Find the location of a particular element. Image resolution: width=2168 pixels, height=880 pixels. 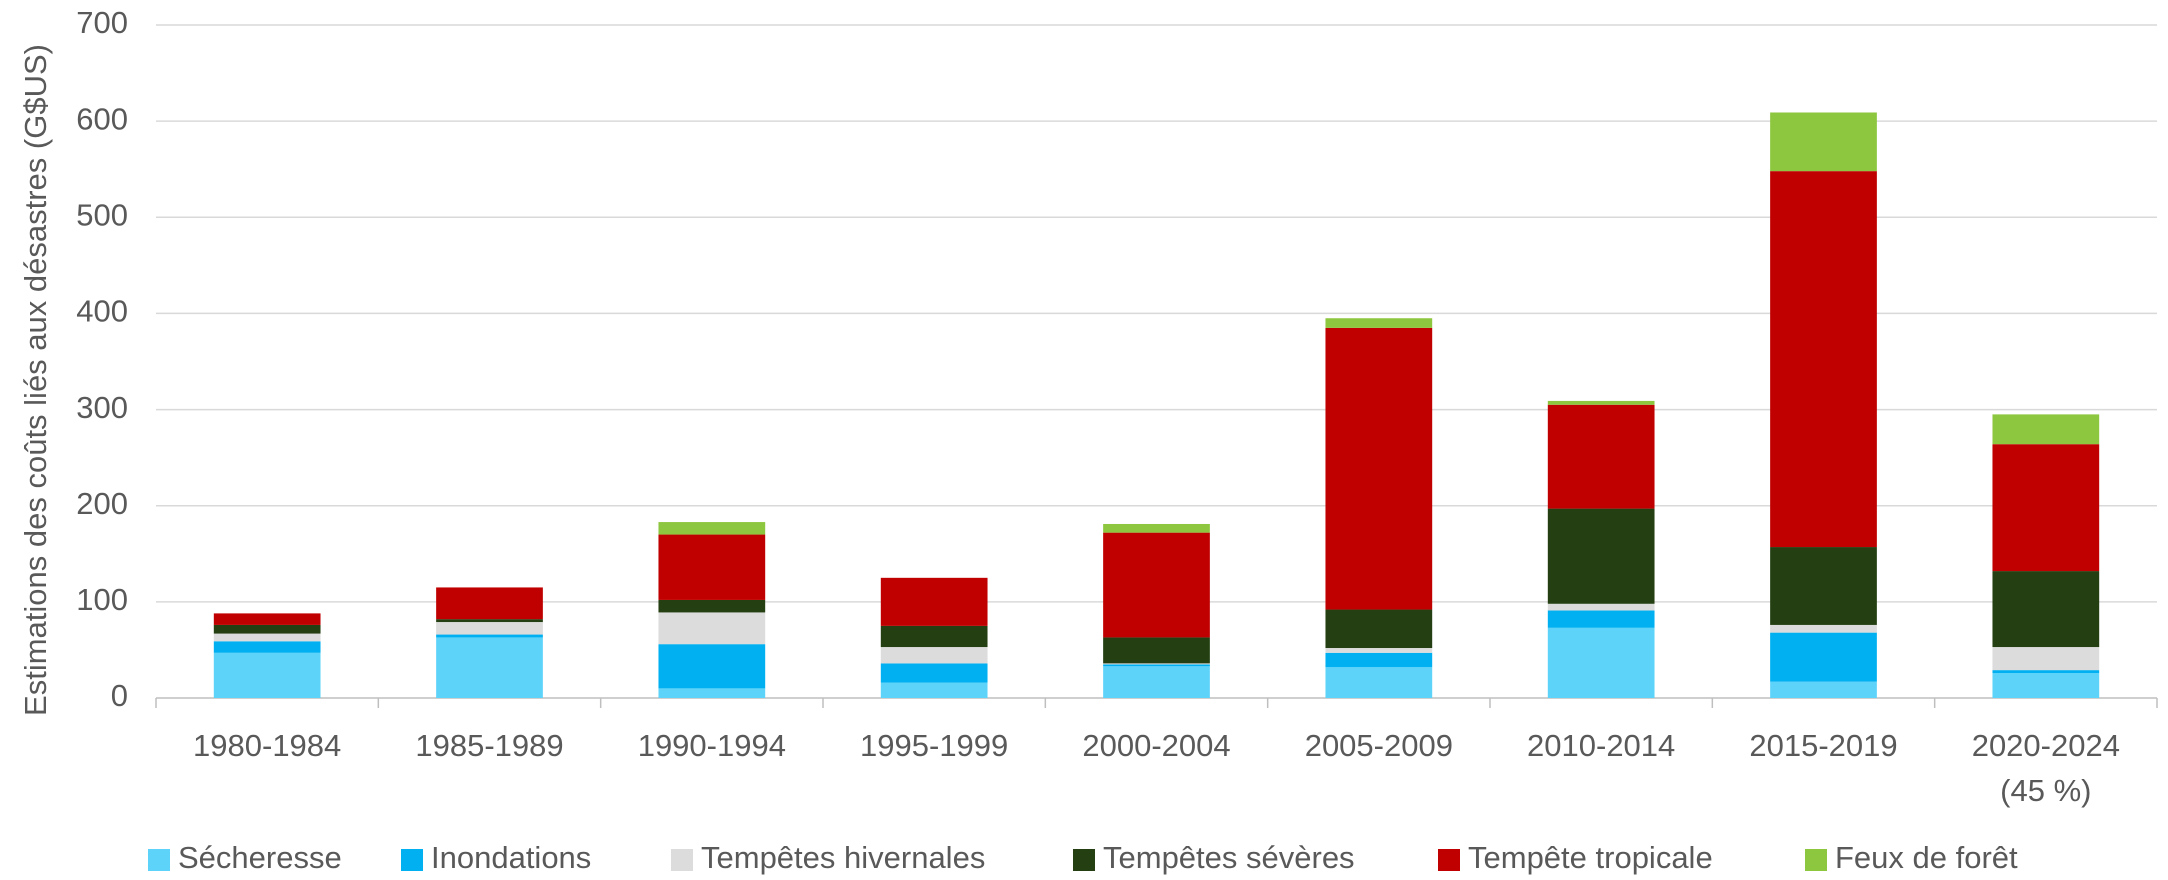

x-tick-label: 1995-1999 is located at coordinates (934, 745).